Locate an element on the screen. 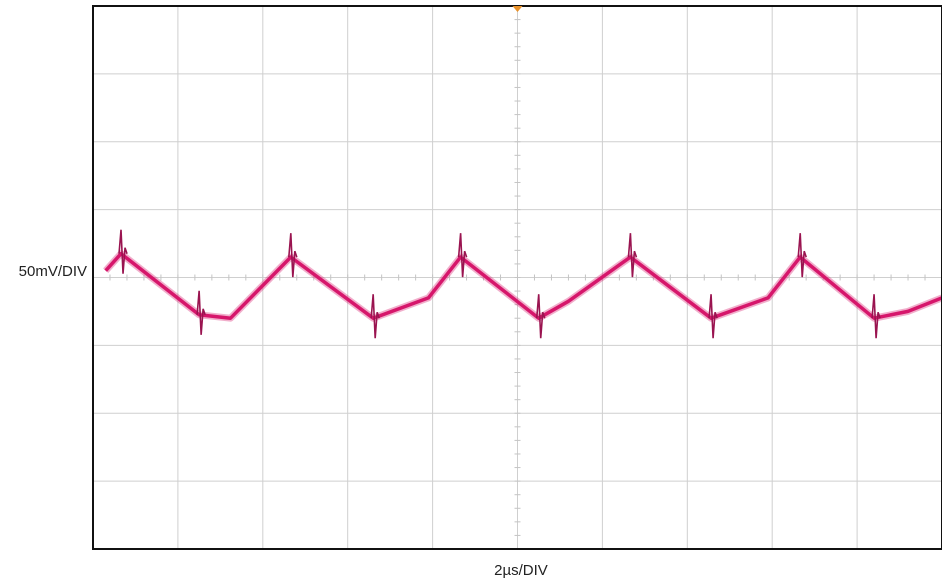  y-axis-label: 50mV/DIV is located at coordinates (53, 271).